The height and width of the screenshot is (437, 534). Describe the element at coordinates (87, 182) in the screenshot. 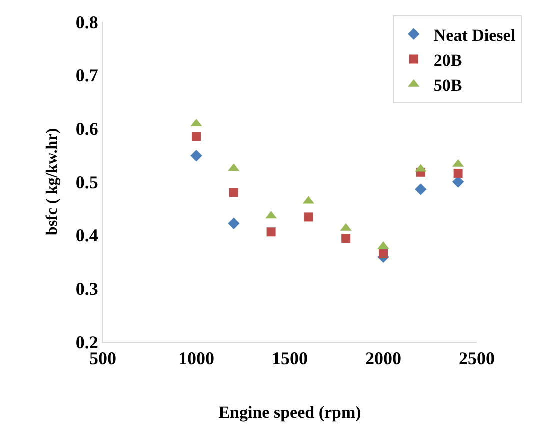

I see `y-tick-label: 0.5` at that location.